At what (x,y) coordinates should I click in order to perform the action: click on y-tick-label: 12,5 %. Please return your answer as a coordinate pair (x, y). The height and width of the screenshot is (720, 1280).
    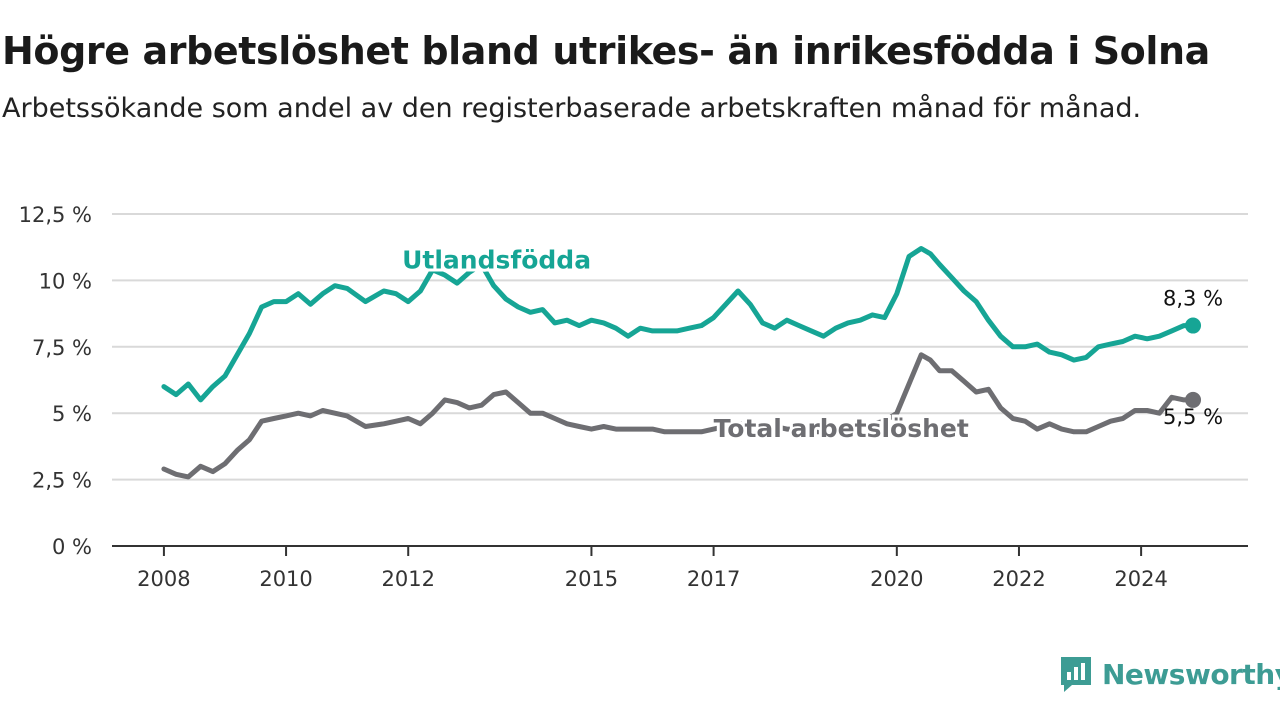
    Looking at the image, I should click on (55, 215).